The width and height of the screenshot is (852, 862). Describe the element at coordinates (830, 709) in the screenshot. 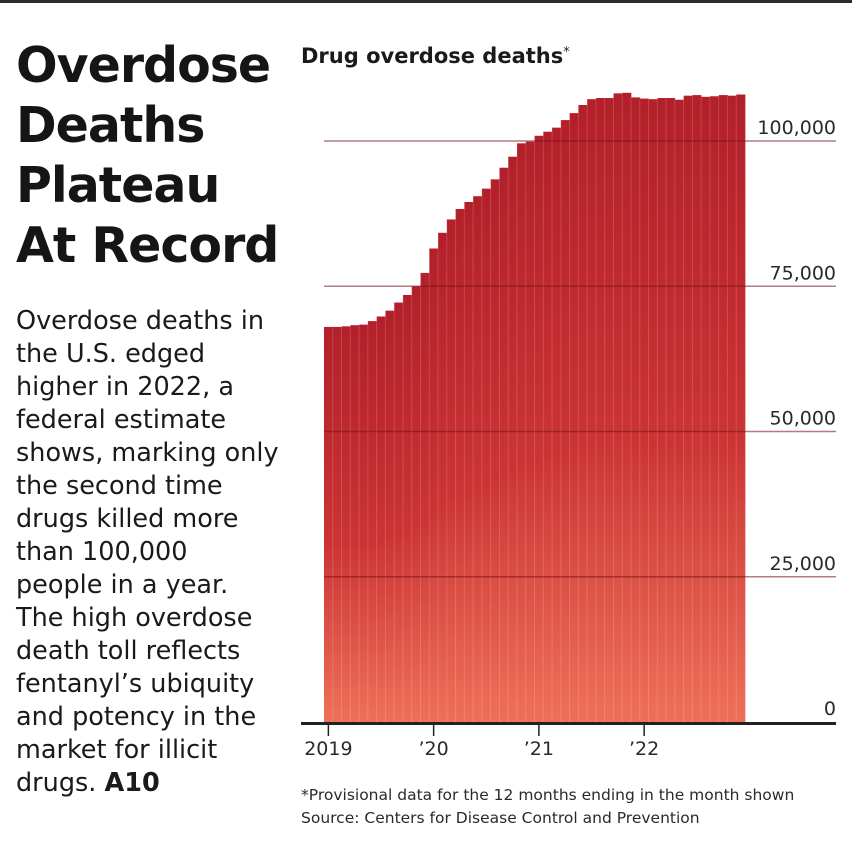

I see `y-tick-label: 0` at that location.